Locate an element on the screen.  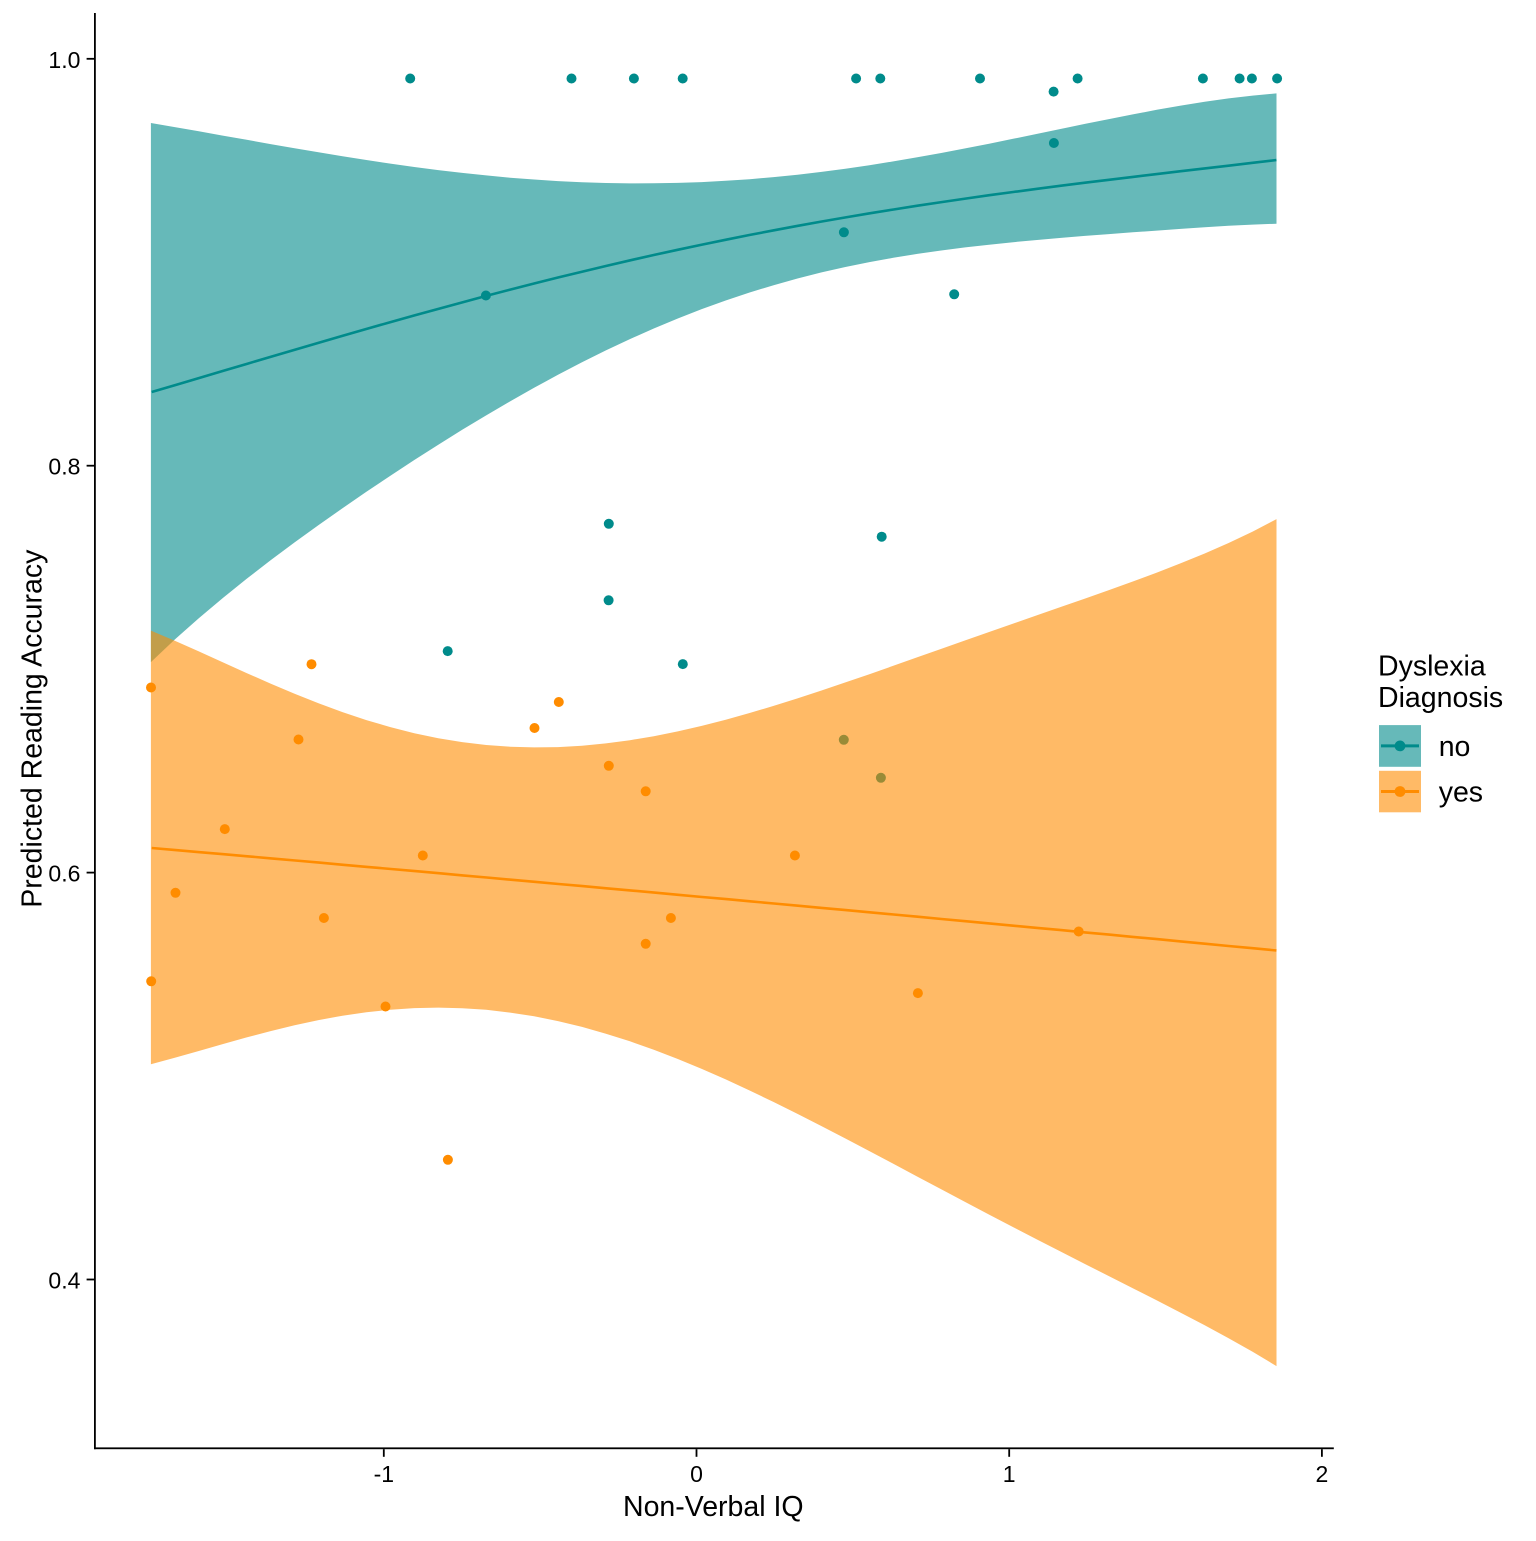
svg-text: no is located at coordinates (1455, 747).